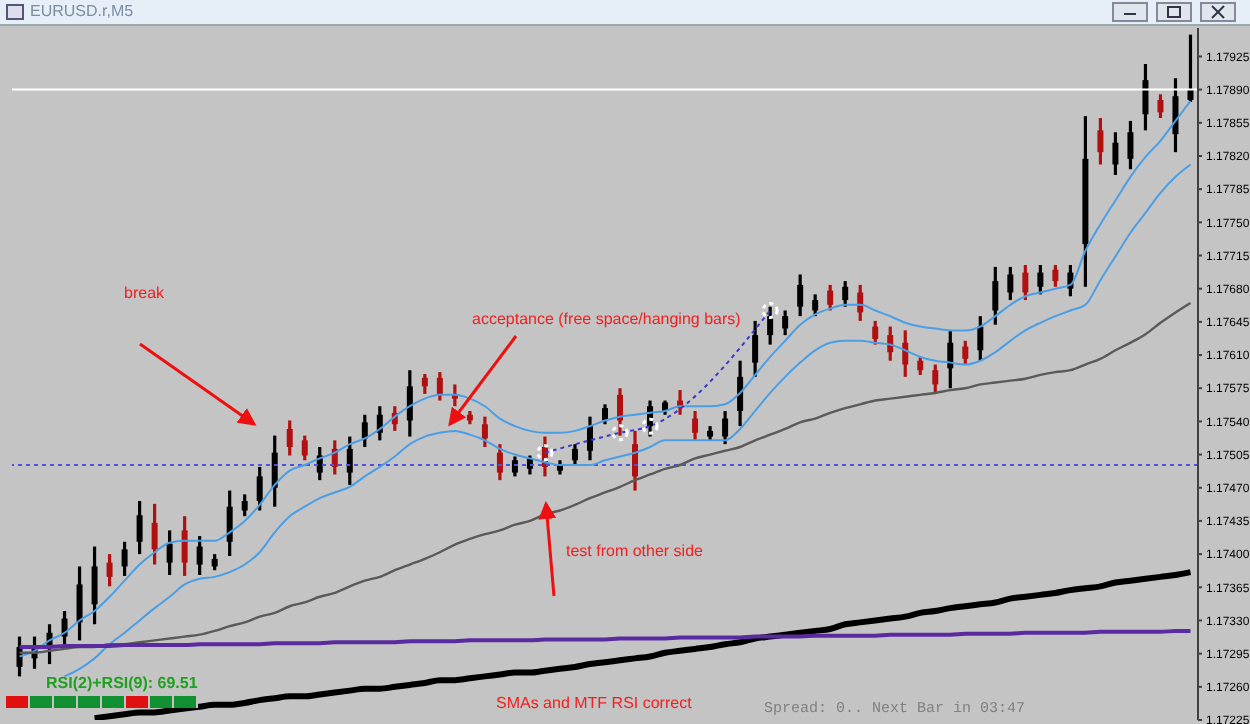 The height and width of the screenshot is (724, 1250). What do you see at coordinates (594, 703) in the screenshot?
I see `annotation: SMAs and MTF RSI correct` at bounding box center [594, 703].